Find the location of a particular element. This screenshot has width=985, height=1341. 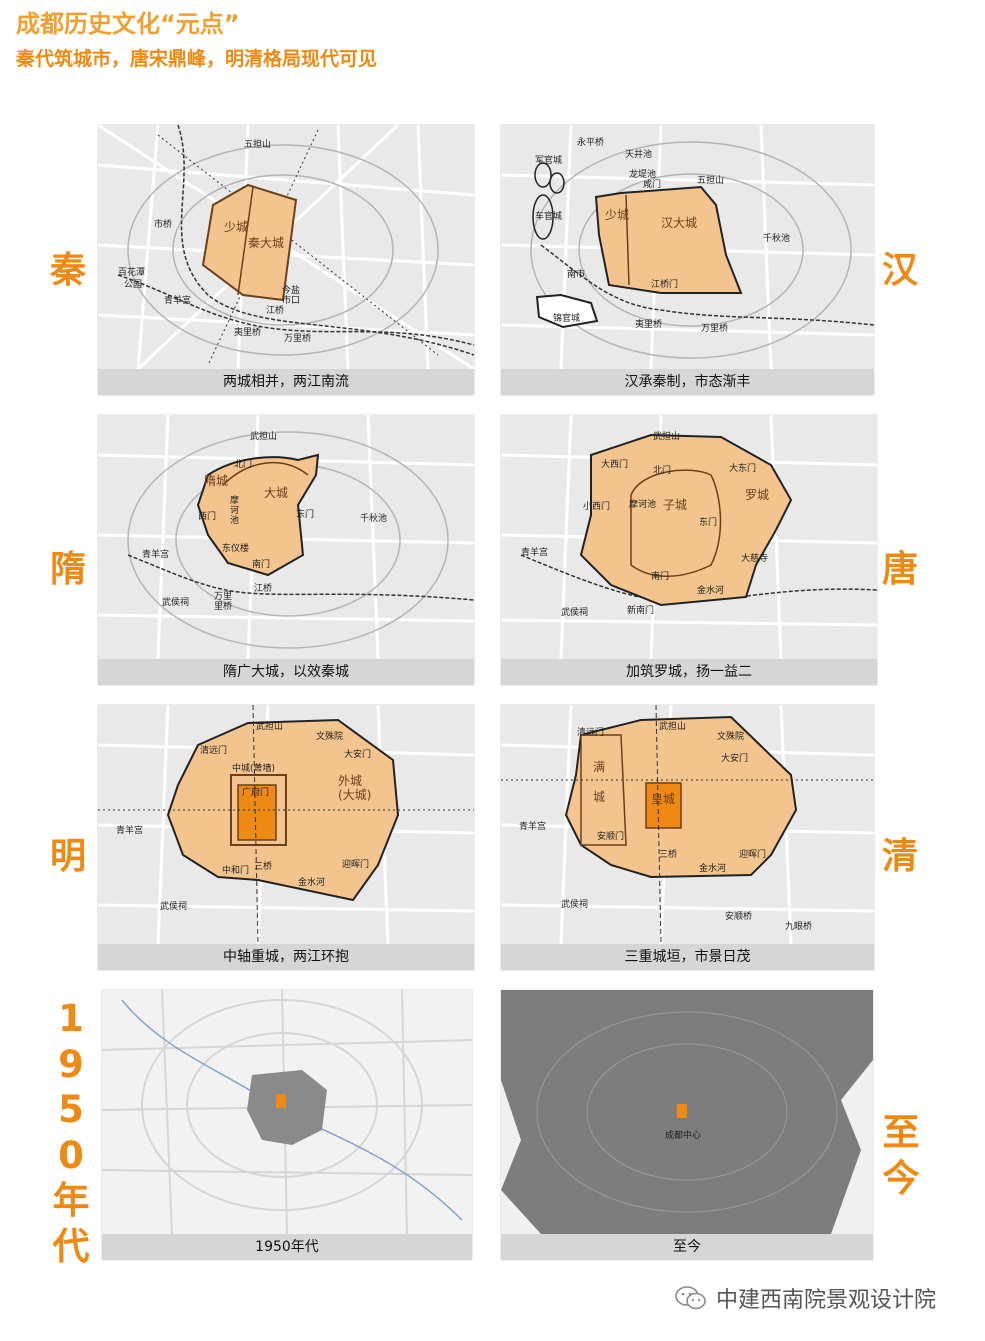

svg-text: 汉大城 is located at coordinates (679, 223).